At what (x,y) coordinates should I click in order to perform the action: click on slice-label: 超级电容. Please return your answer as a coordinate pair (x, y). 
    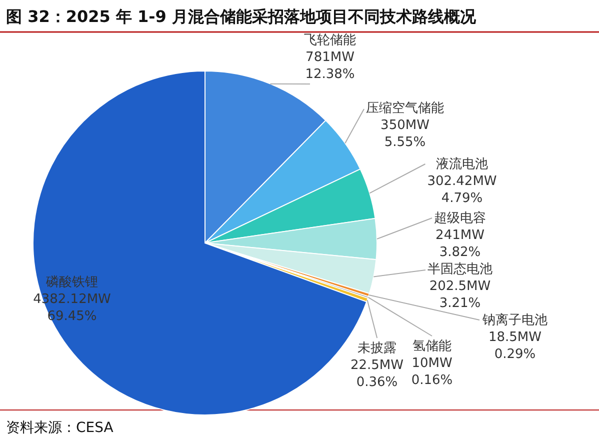
    Looking at the image, I should click on (460, 218).